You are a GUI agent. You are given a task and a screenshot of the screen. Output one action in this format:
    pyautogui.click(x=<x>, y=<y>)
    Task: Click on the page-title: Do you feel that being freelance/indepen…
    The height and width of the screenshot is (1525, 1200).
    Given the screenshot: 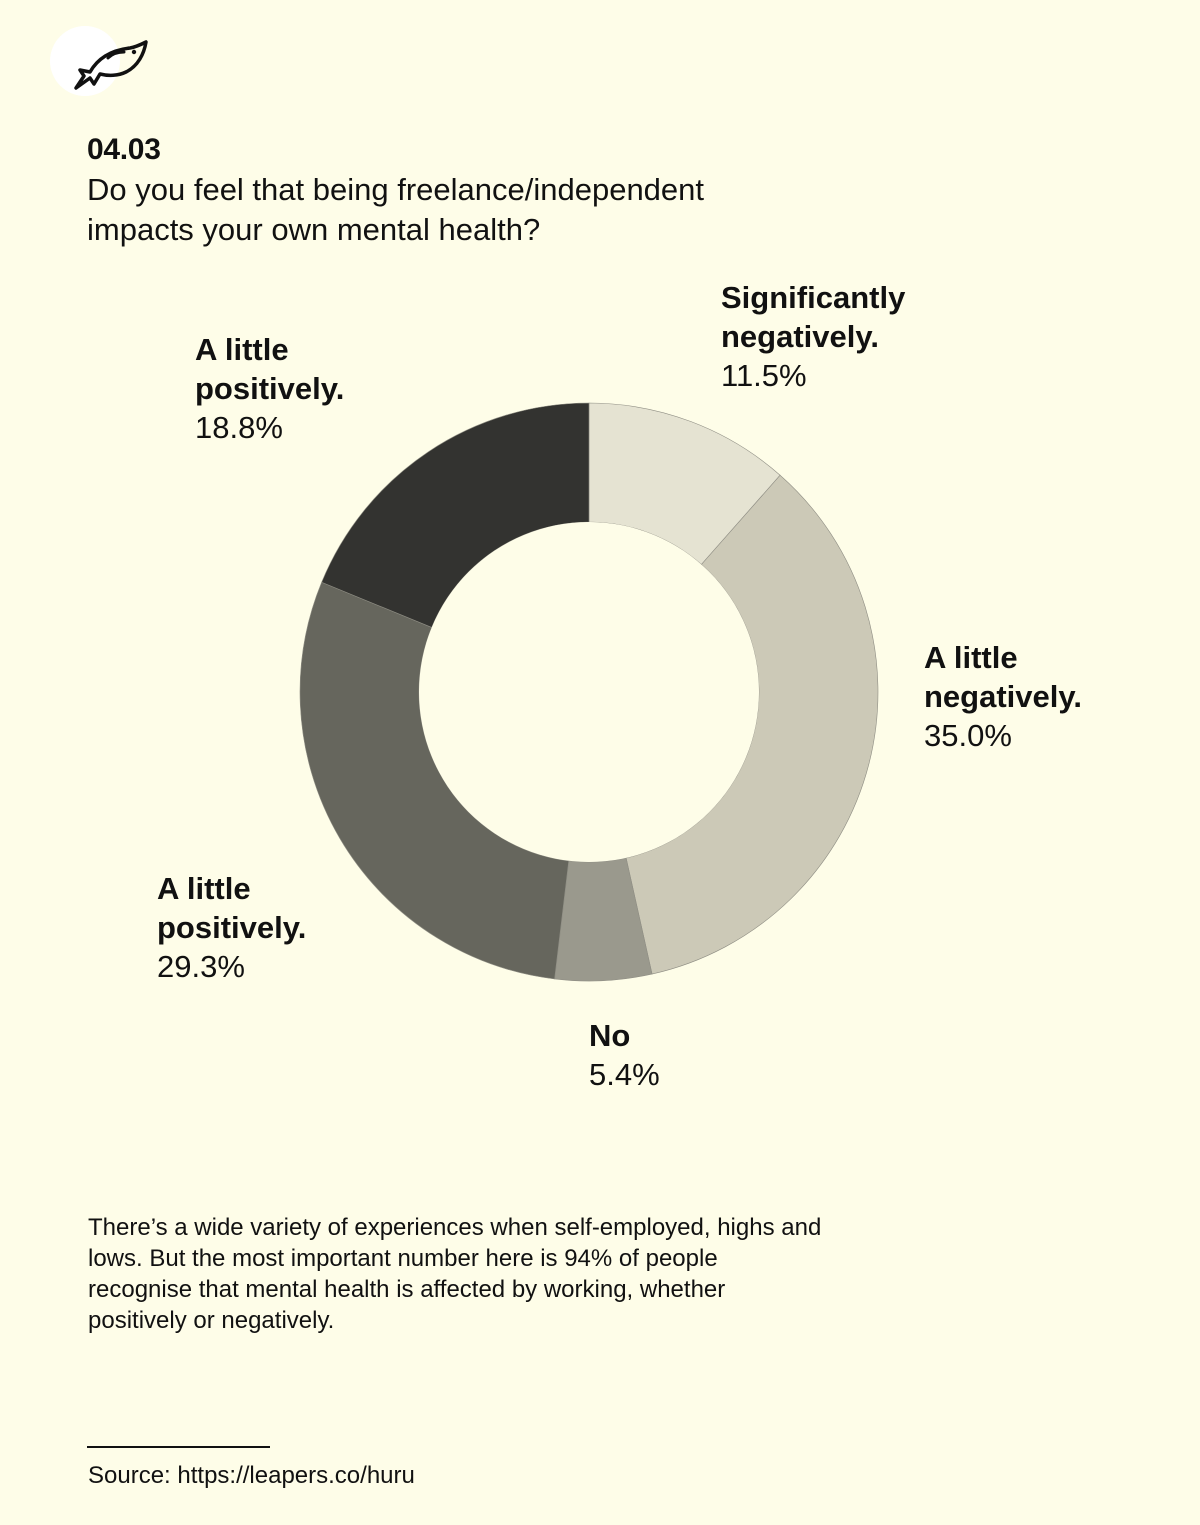 What is the action you would take?
    pyautogui.click(x=396, y=209)
    